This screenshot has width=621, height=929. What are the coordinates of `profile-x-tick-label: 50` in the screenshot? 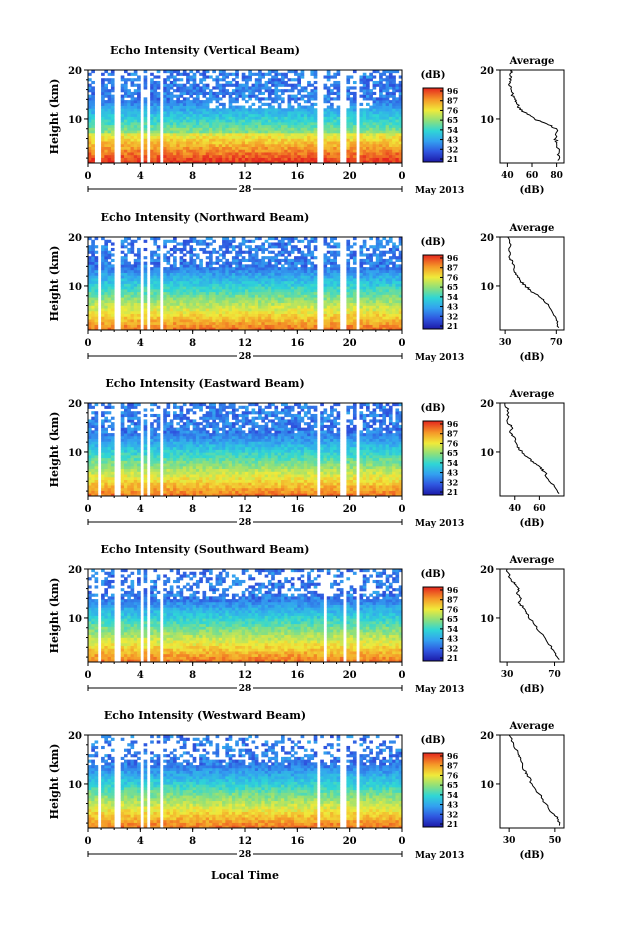 It's located at (555, 841).